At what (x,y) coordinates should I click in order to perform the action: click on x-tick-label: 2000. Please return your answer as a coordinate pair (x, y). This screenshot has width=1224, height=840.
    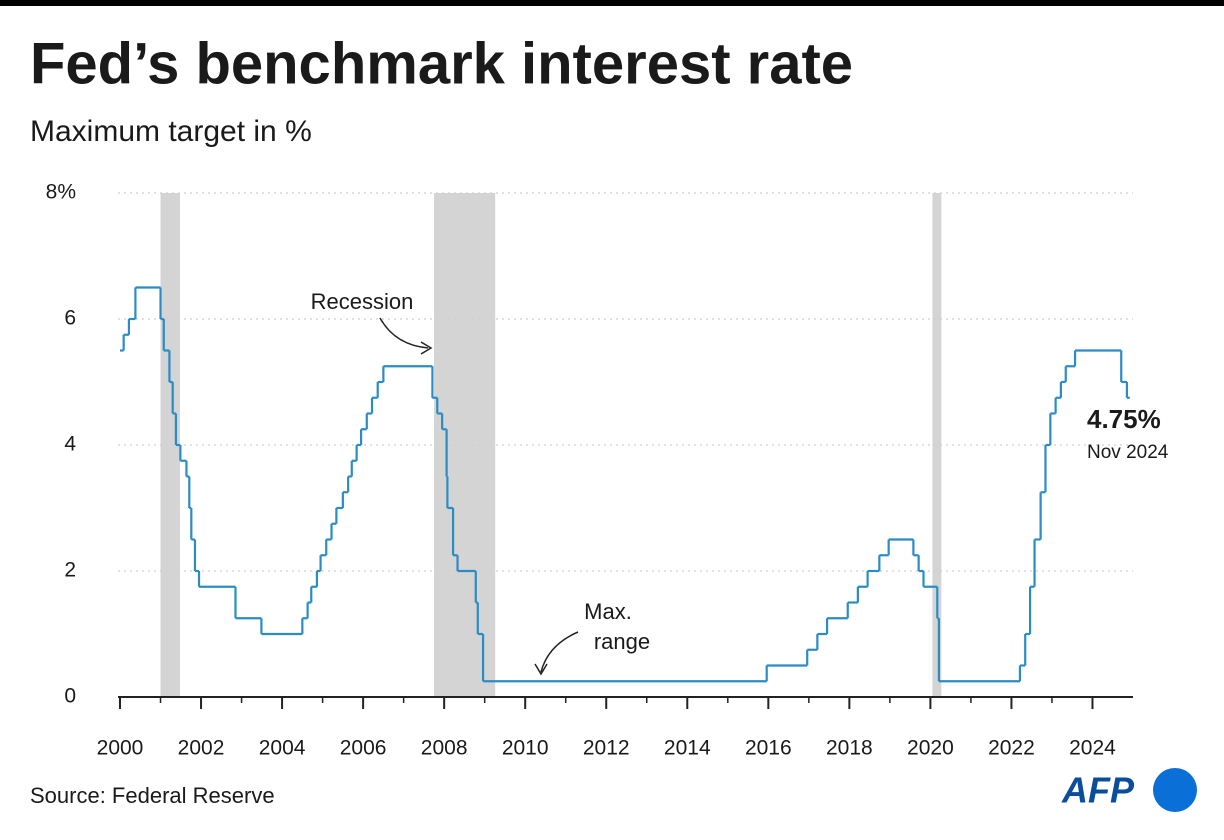
    Looking at the image, I should click on (120, 748).